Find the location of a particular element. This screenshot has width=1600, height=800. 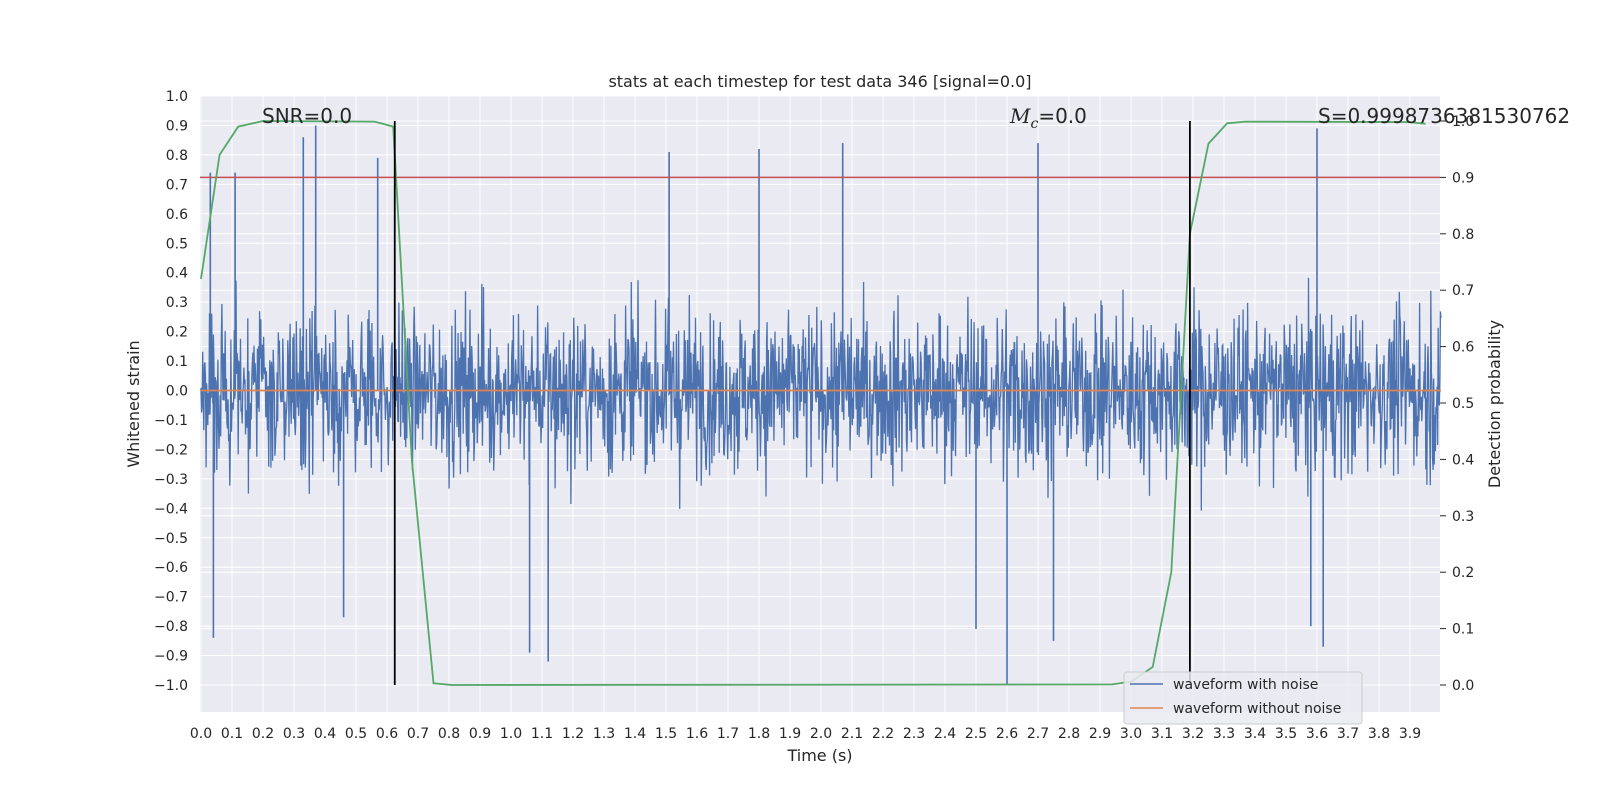

y-tick-label: 0.4 is located at coordinates (177, 274).